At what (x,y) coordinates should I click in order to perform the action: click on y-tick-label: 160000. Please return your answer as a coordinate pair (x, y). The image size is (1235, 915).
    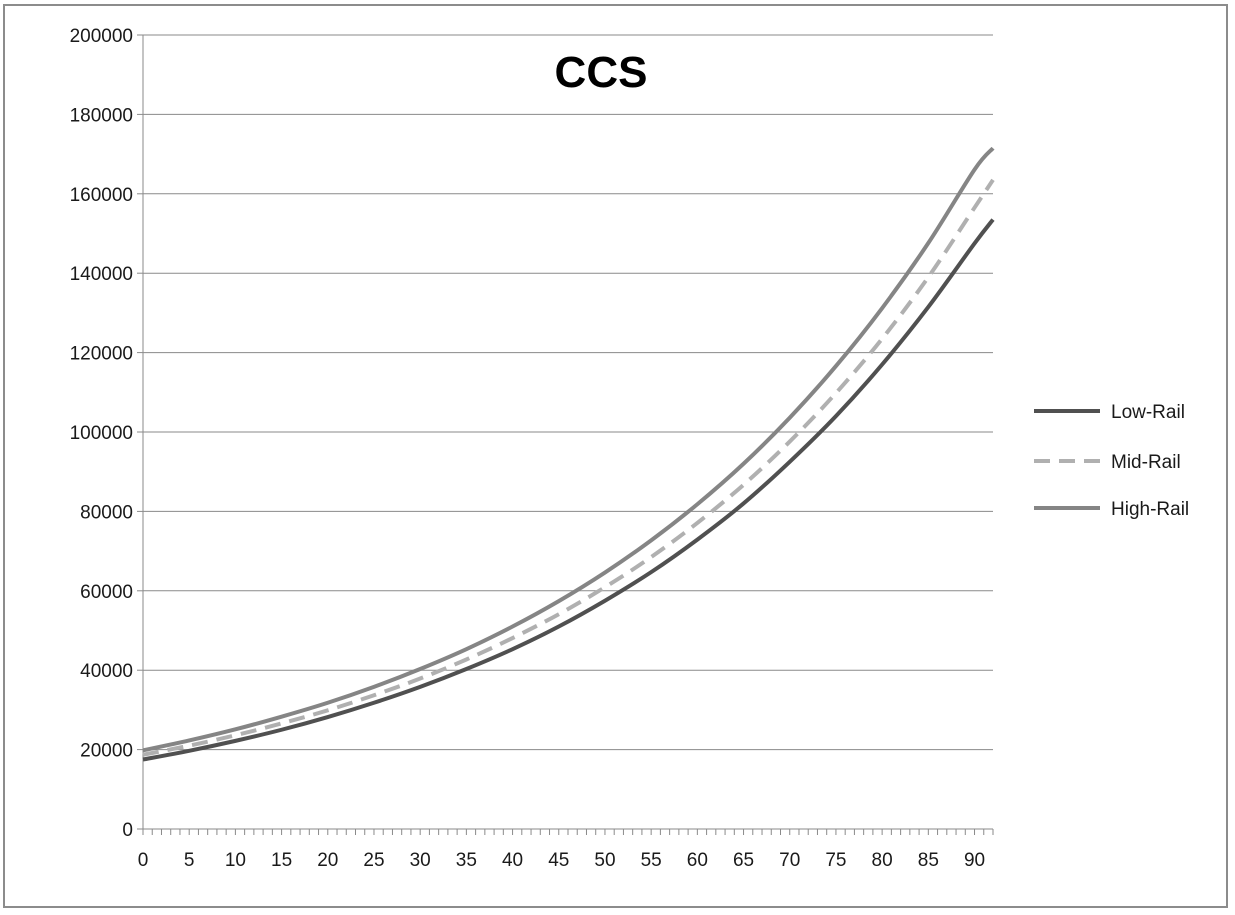
    Looking at the image, I should click on (101, 195).